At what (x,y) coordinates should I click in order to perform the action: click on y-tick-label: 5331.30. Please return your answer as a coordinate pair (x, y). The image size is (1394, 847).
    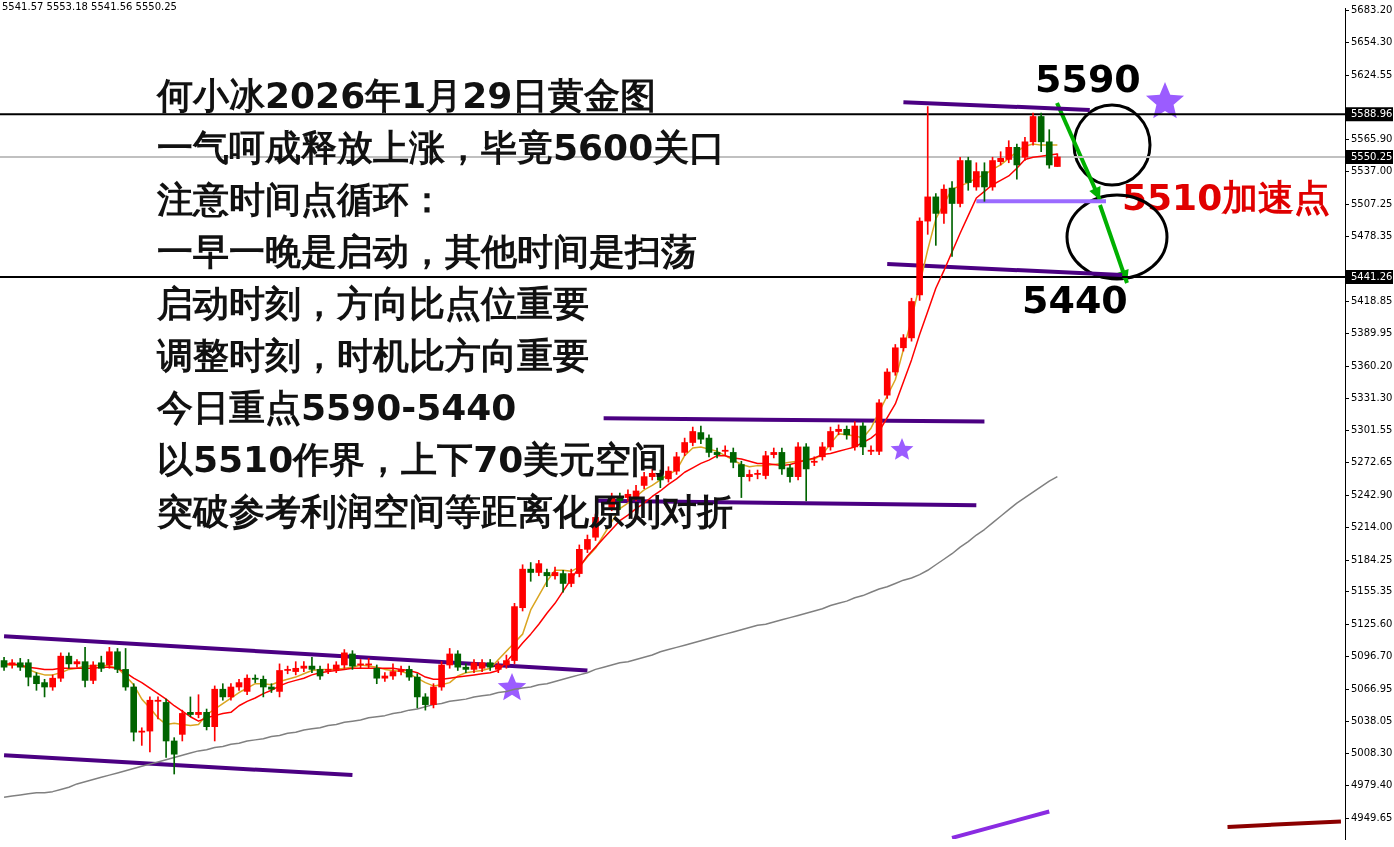
    Looking at the image, I should click on (1372, 397).